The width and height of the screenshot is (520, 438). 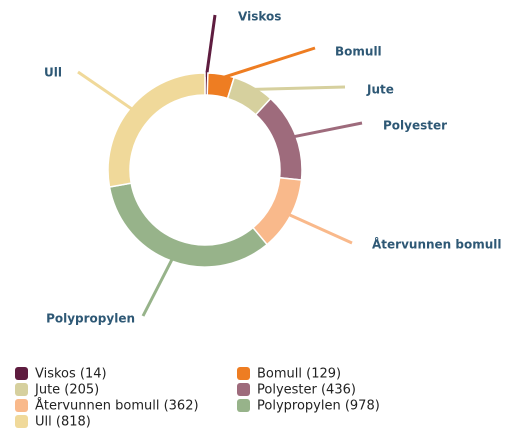 I want to click on slice-label: Bomull, so click(x=358, y=52).